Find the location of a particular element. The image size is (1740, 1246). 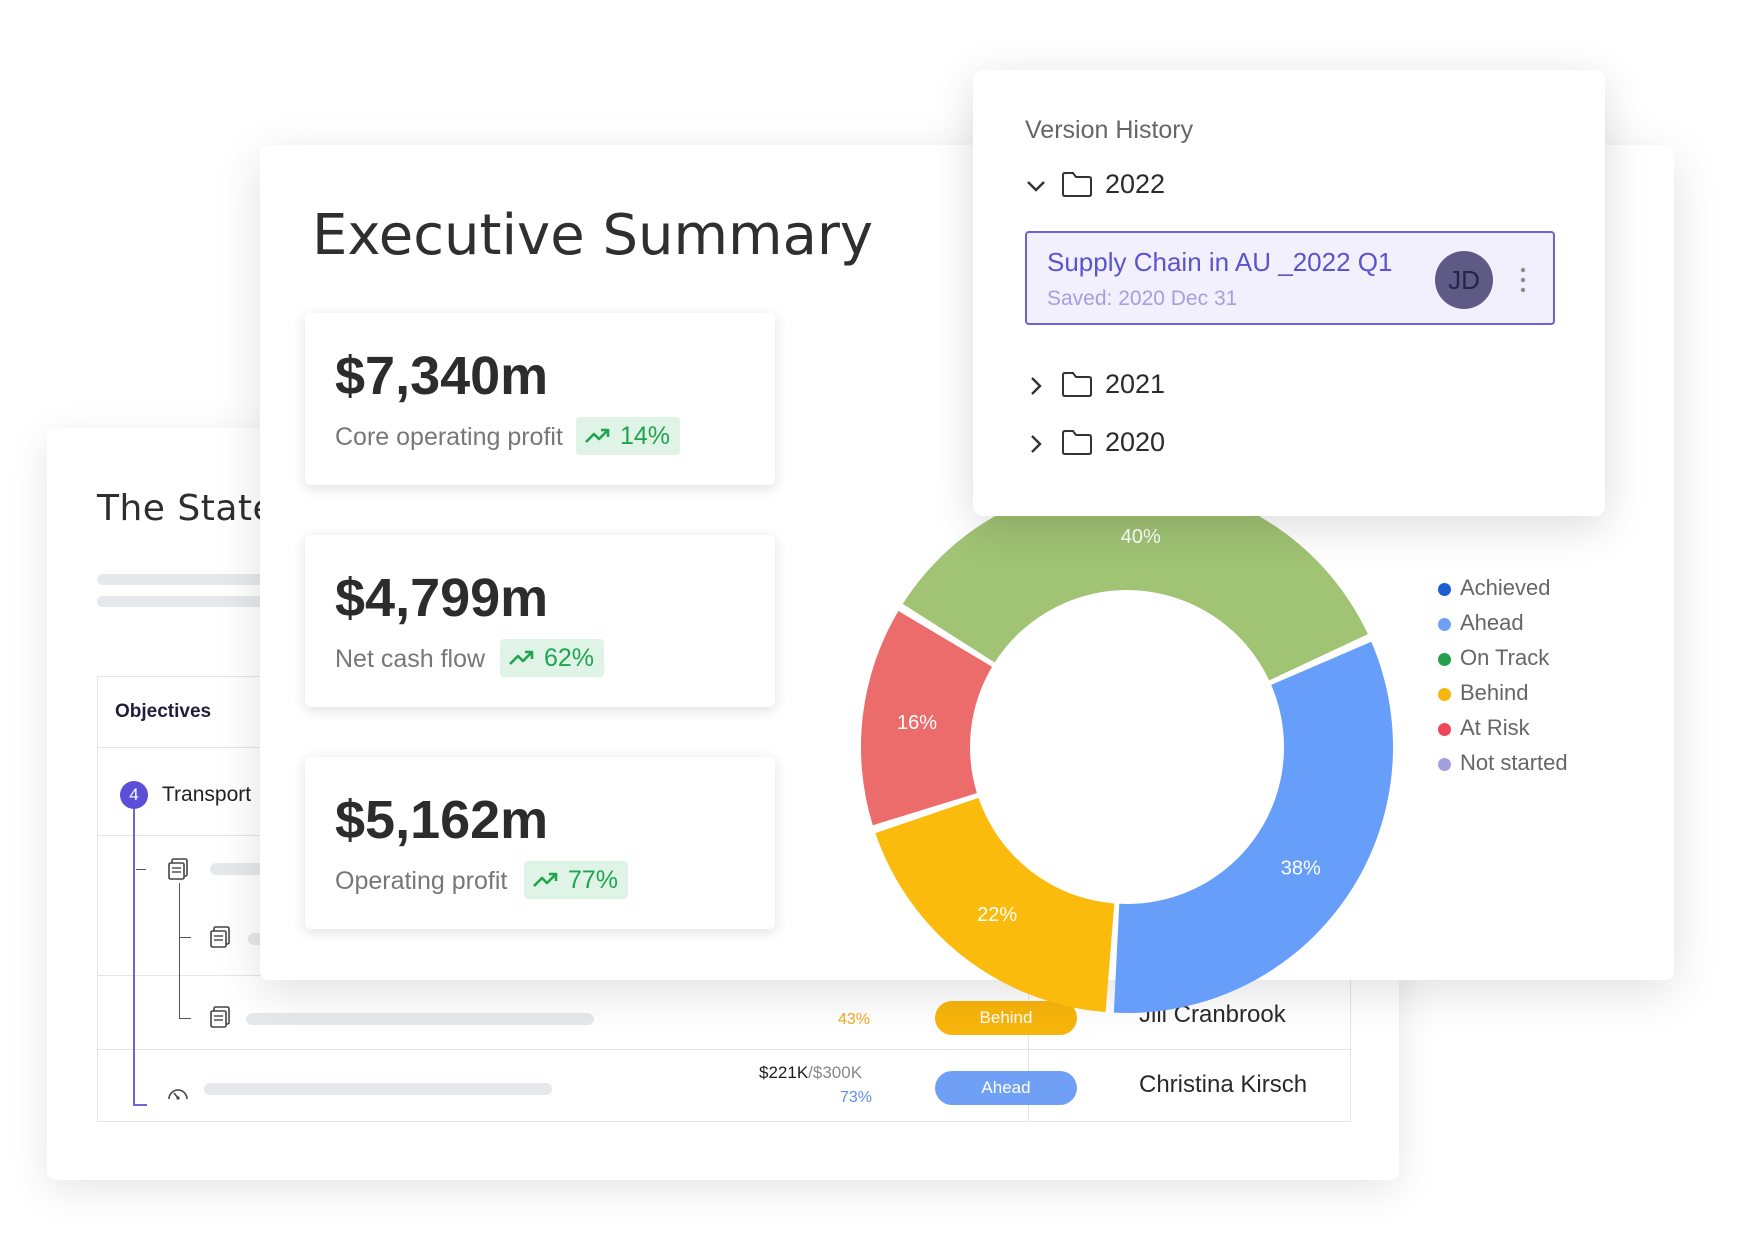

status-badge-ahead: Ahead is located at coordinates (1006, 1088).